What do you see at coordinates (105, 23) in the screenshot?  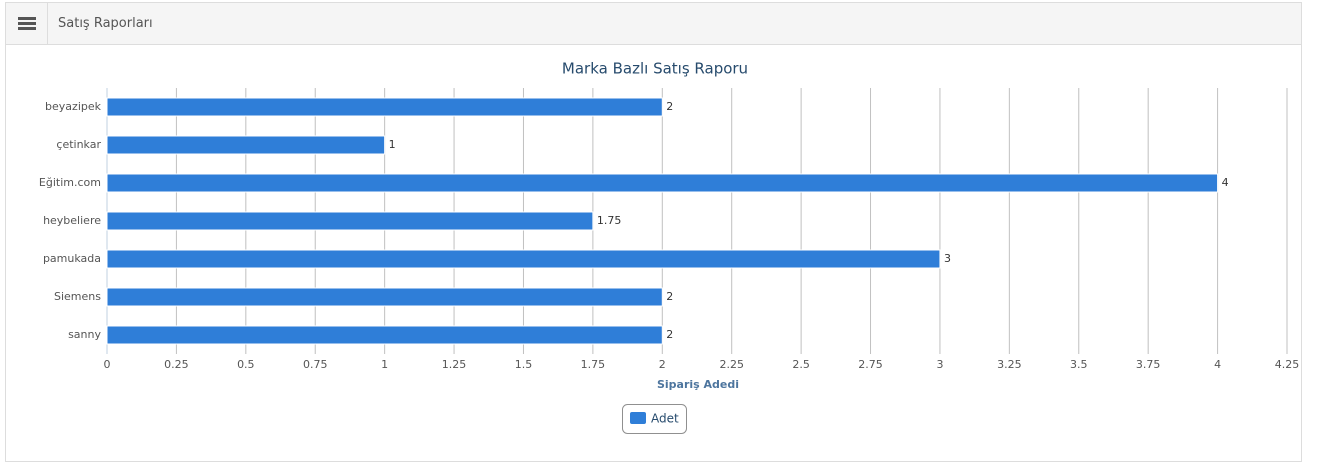 I see `panel-title: Satış Raporları` at bounding box center [105, 23].